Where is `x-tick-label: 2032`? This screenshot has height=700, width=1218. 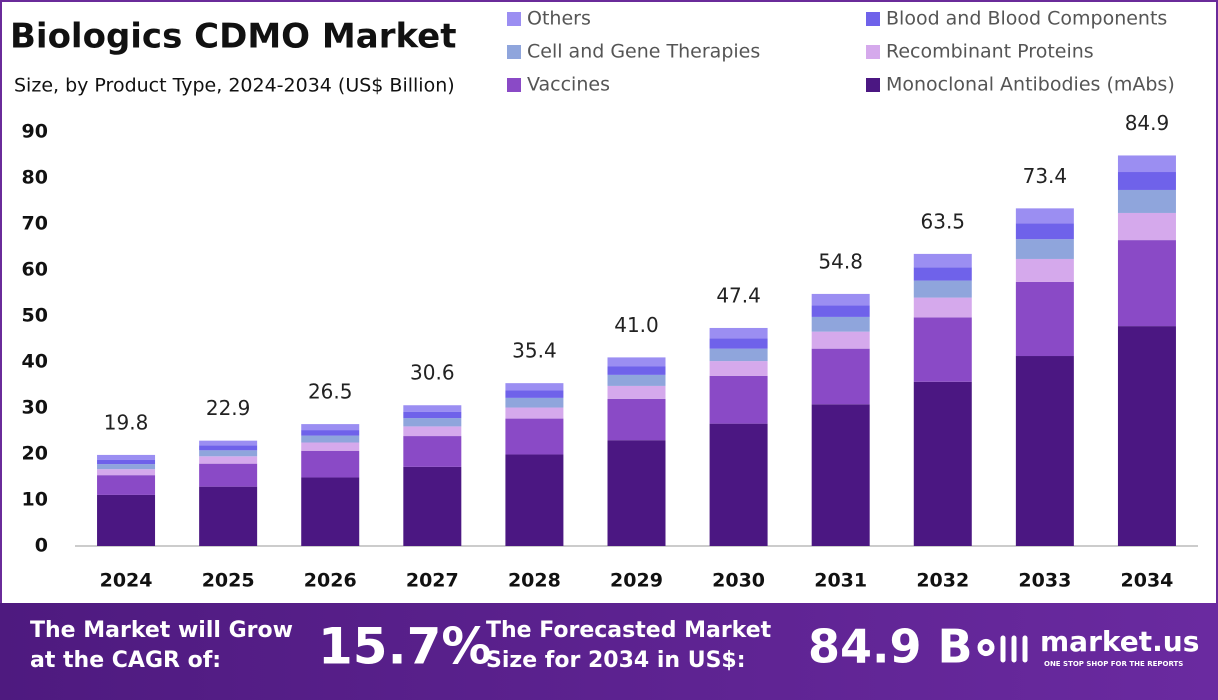 x-tick-label: 2032 is located at coordinates (942, 581).